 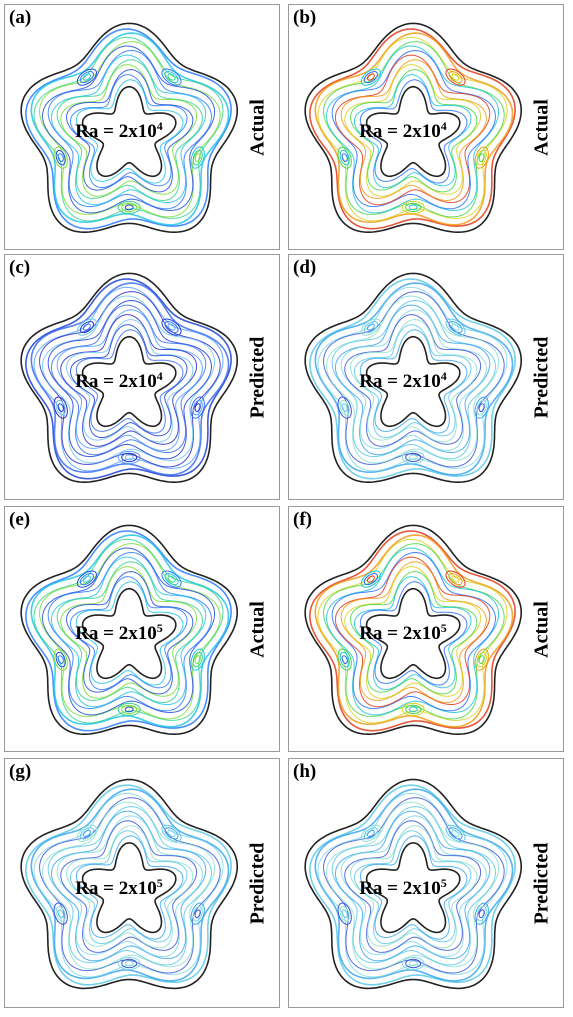 What do you see at coordinates (403, 887) in the screenshot?
I see `rayleigh-number-label: Ra = 2x105` at bounding box center [403, 887].